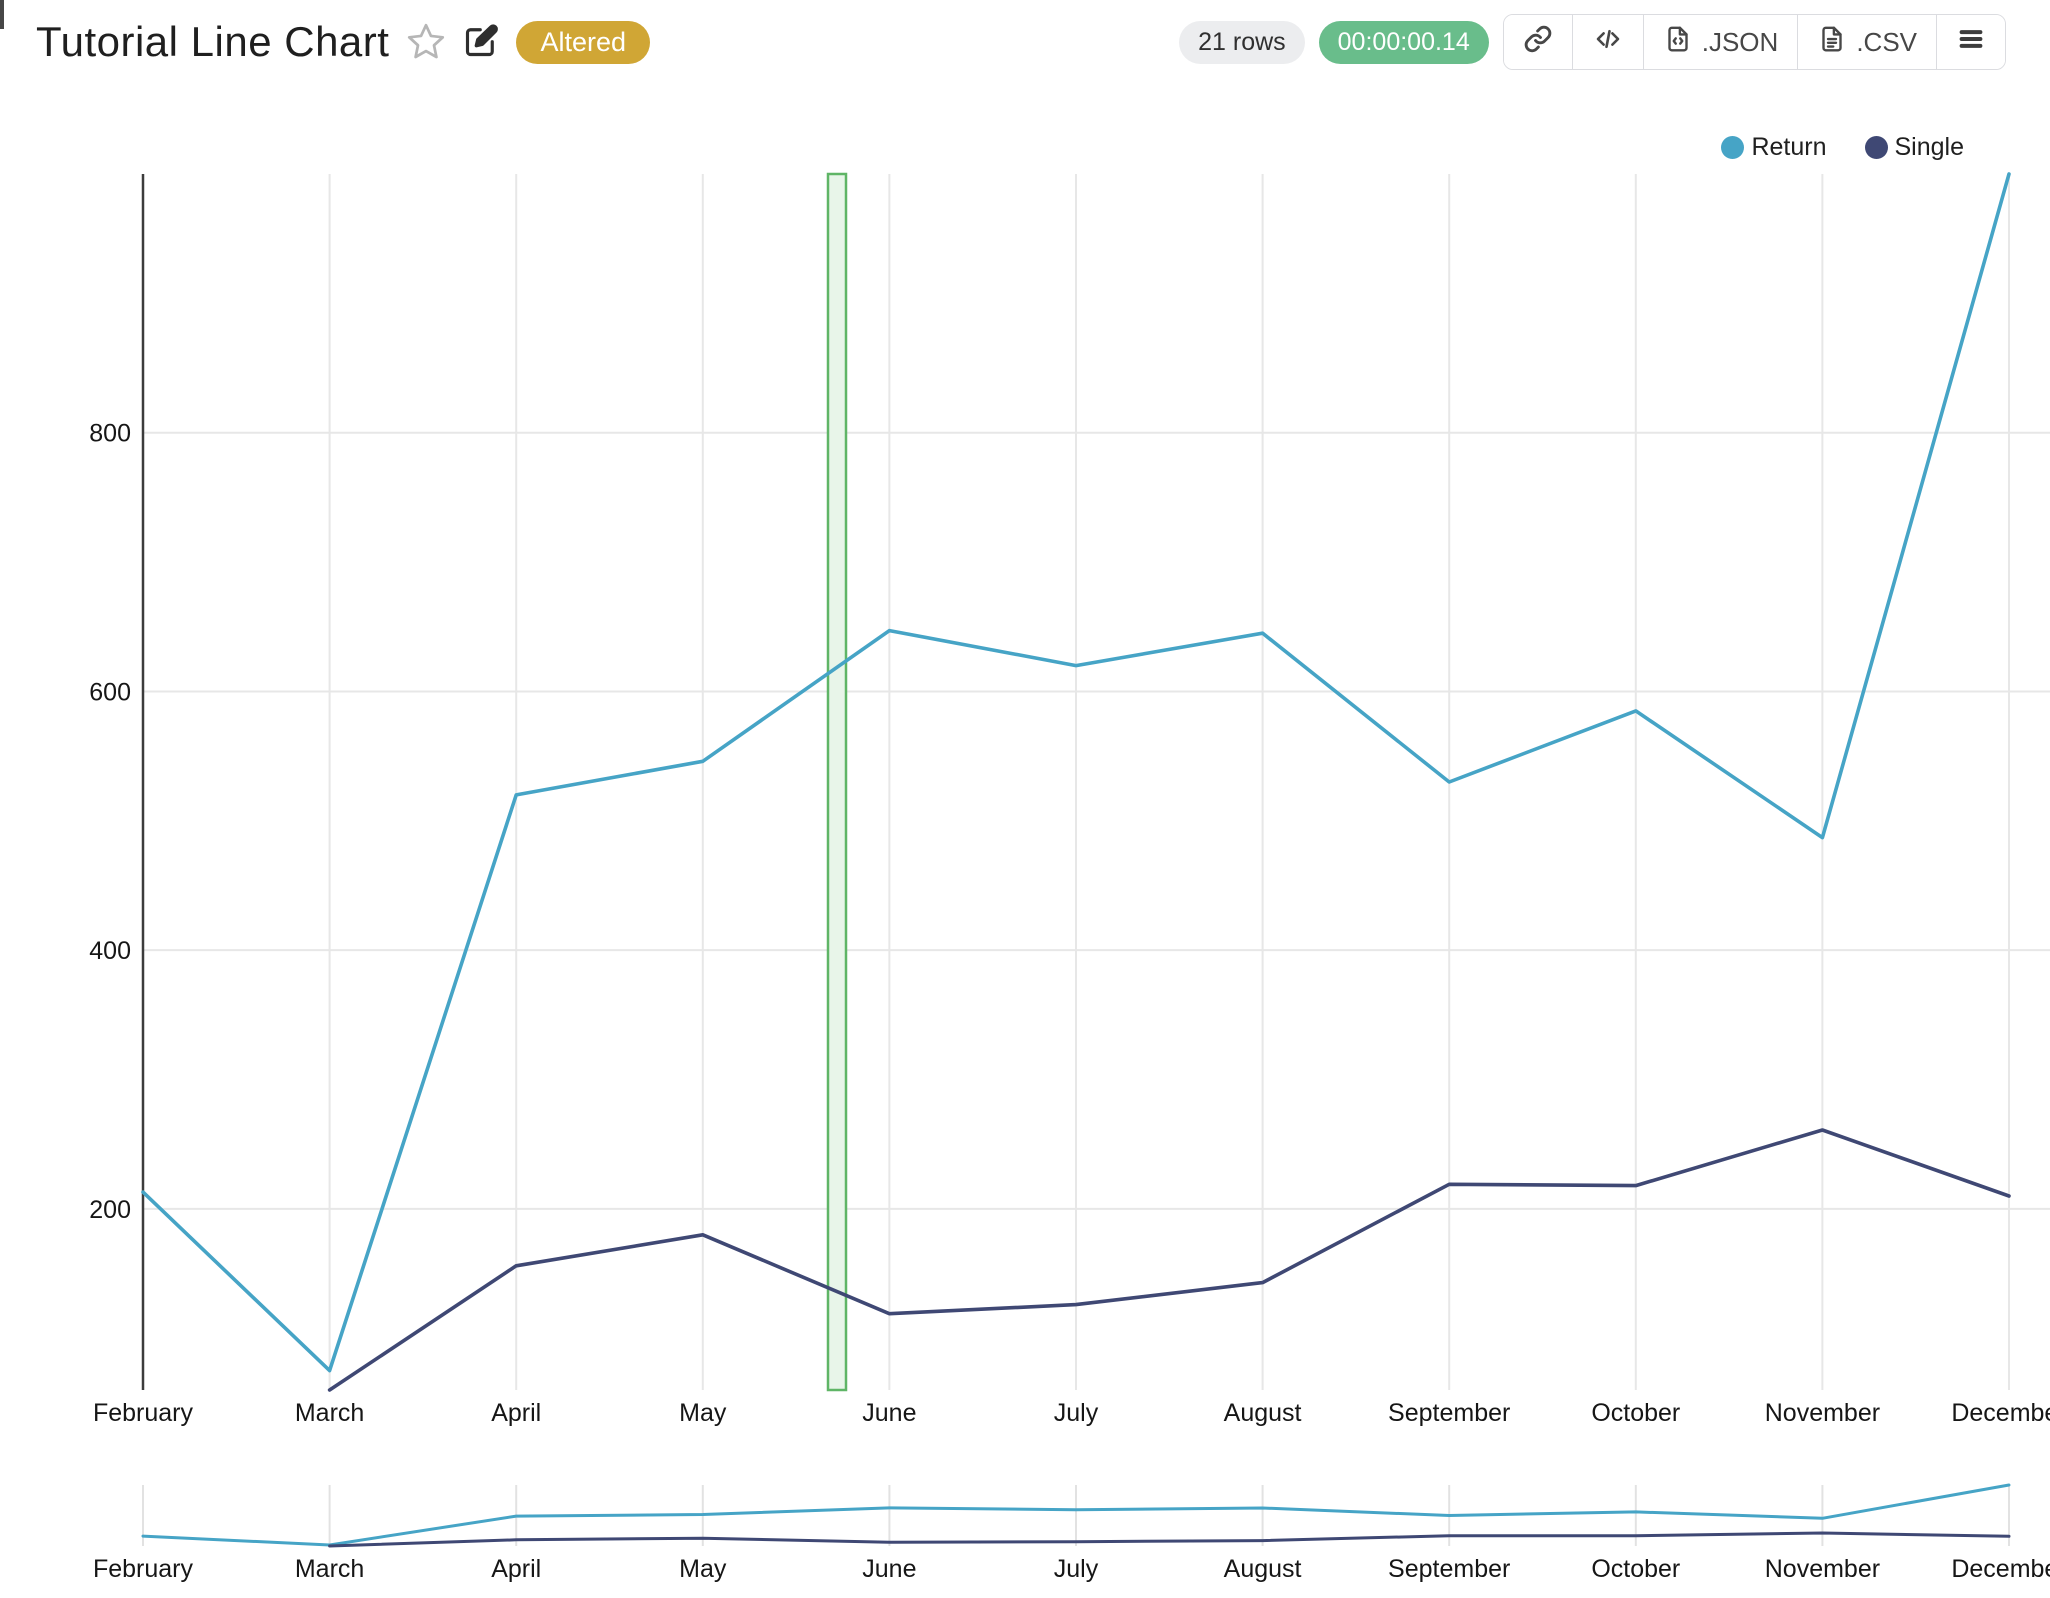 This screenshot has height=1598, width=2050. Describe the element at coordinates (1169, 1260) in the screenshot. I see `single-line-series` at that location.